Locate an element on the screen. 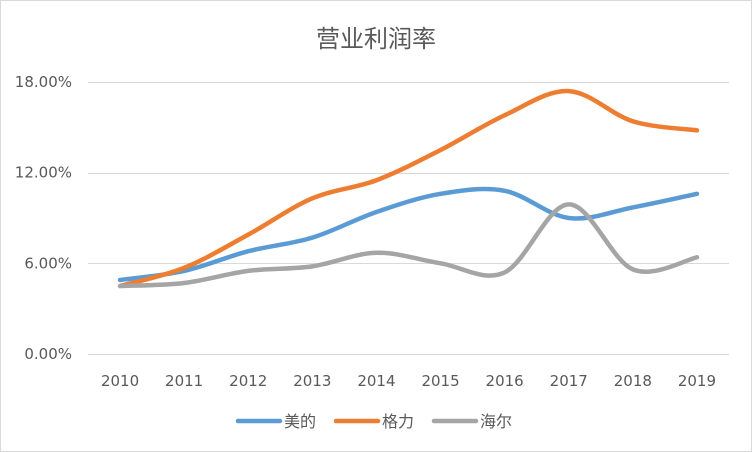  x-tick-label: 2016 is located at coordinates (505, 381).